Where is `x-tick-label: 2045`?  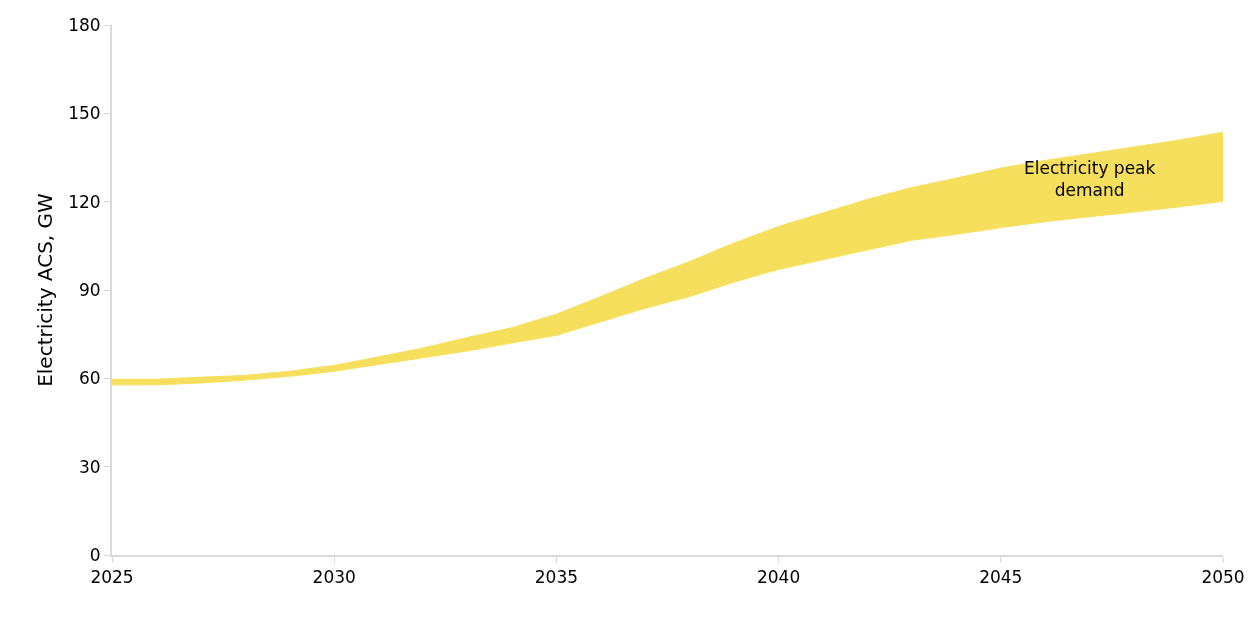
x-tick-label: 2045 is located at coordinates (1001, 577).